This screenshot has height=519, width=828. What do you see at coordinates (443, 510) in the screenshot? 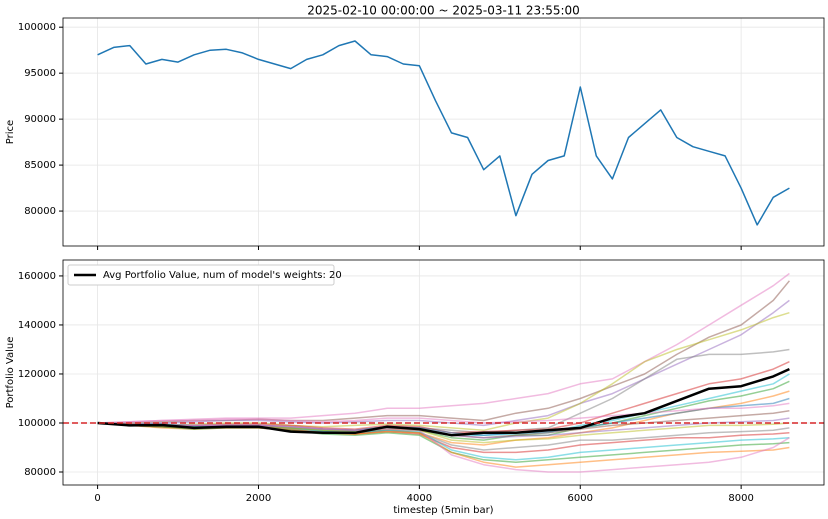
I see `x-axis-label: timestep (5min bar)` at bounding box center [443, 510].